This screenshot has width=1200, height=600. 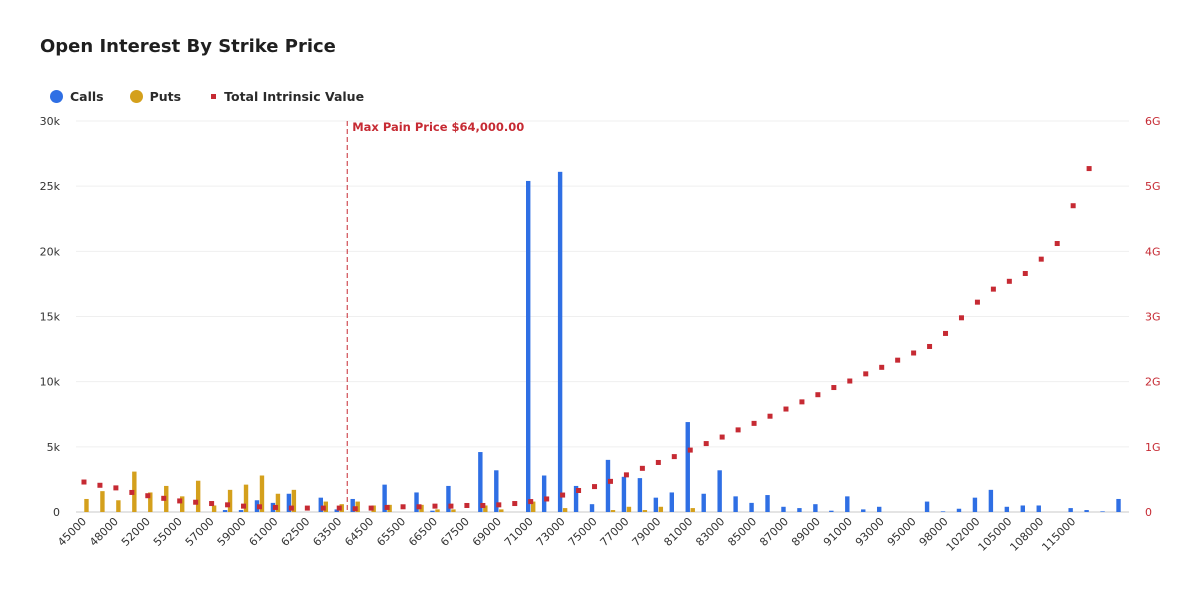 I want to click on y-left-tick-label: 10k, so click(x=50, y=382).